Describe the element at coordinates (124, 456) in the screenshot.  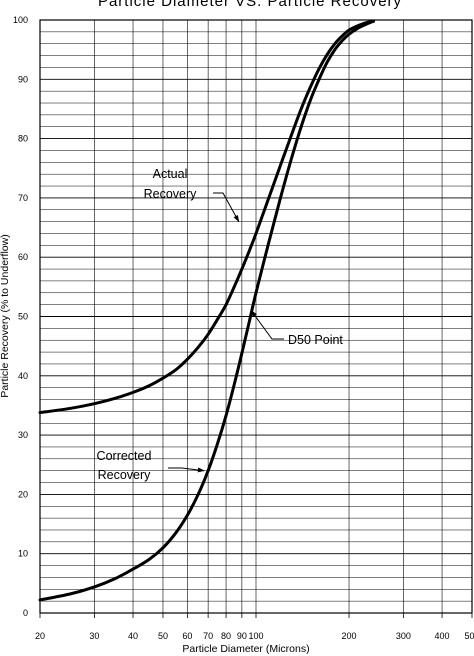
I see `annotation-label: Corrected` at that location.